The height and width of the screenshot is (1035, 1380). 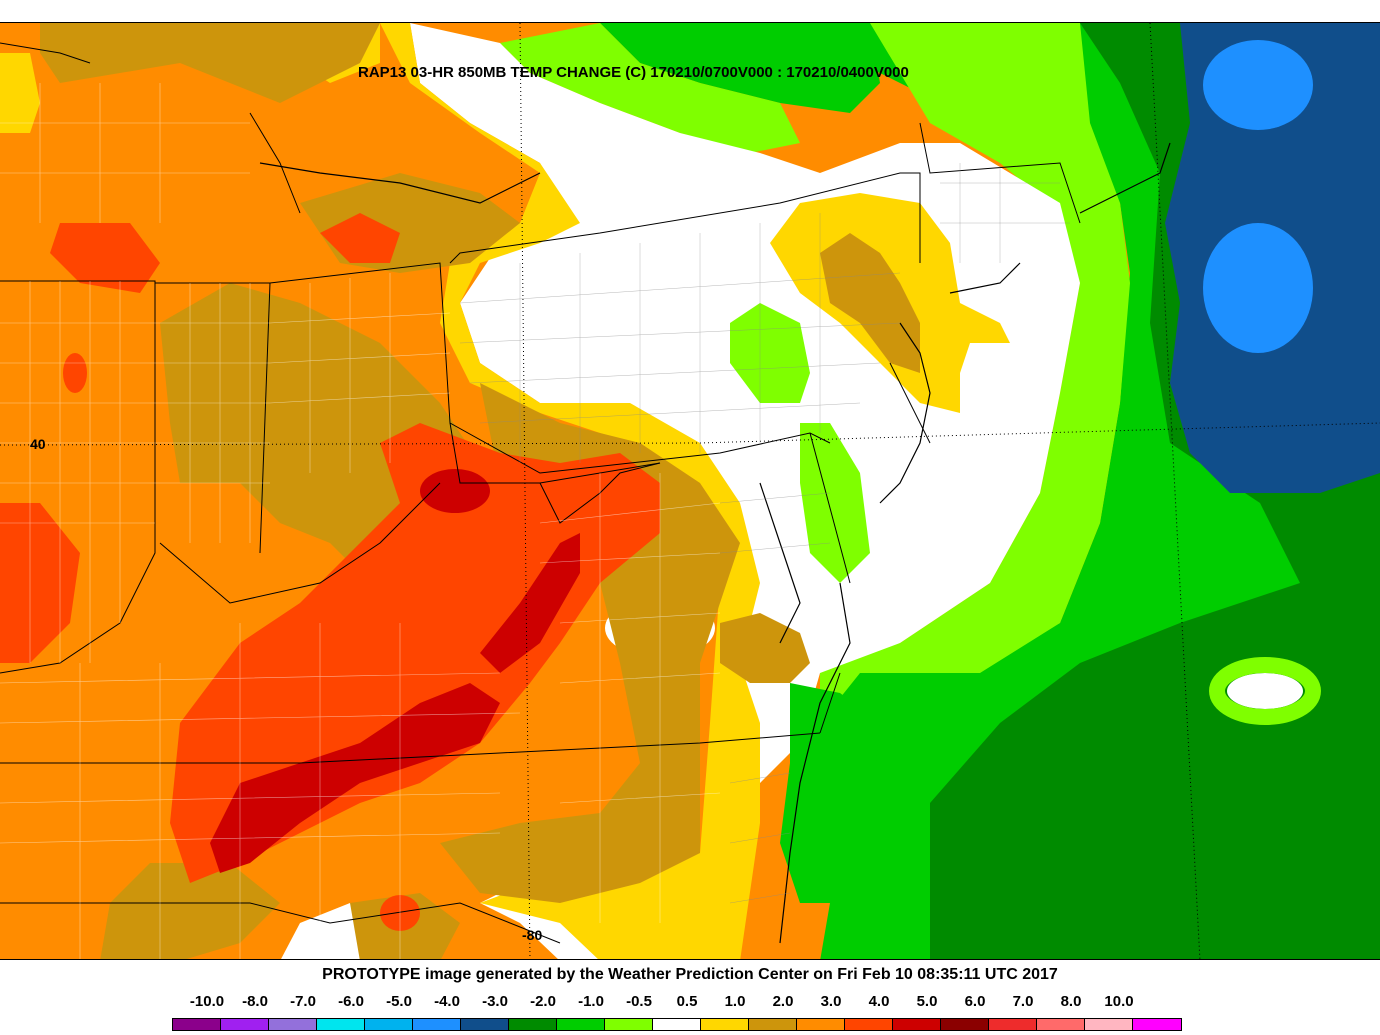 What do you see at coordinates (210, 63) in the screenshot?
I see `field-2-0-northwest` at bounding box center [210, 63].